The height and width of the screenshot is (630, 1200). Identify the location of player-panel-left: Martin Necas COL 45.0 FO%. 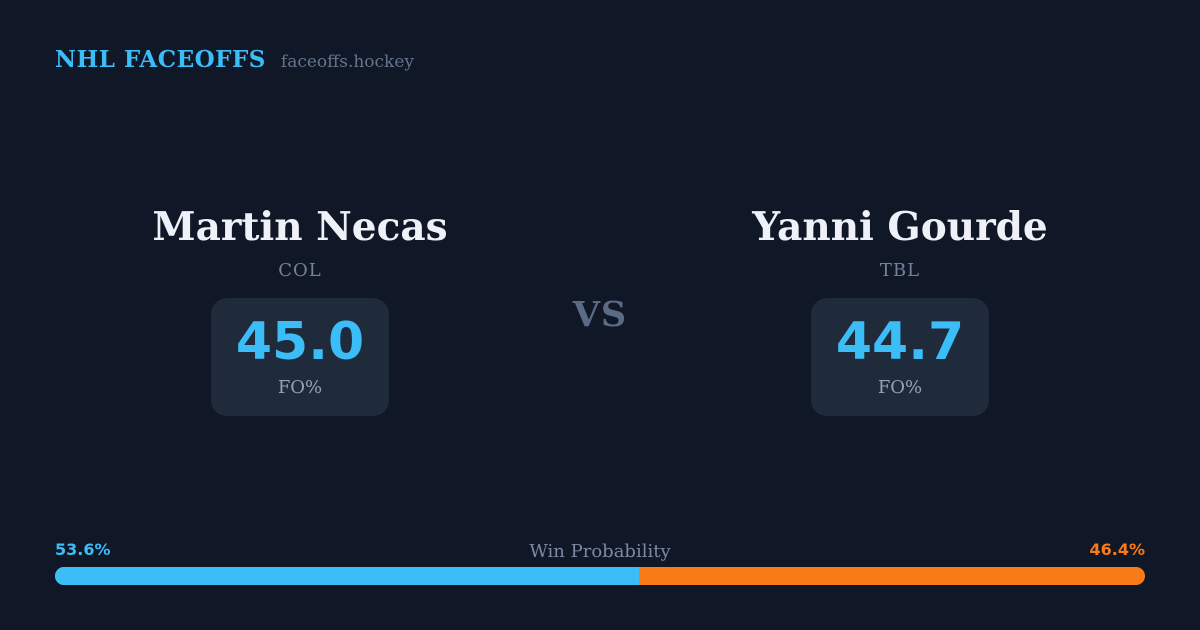
(300, 311).